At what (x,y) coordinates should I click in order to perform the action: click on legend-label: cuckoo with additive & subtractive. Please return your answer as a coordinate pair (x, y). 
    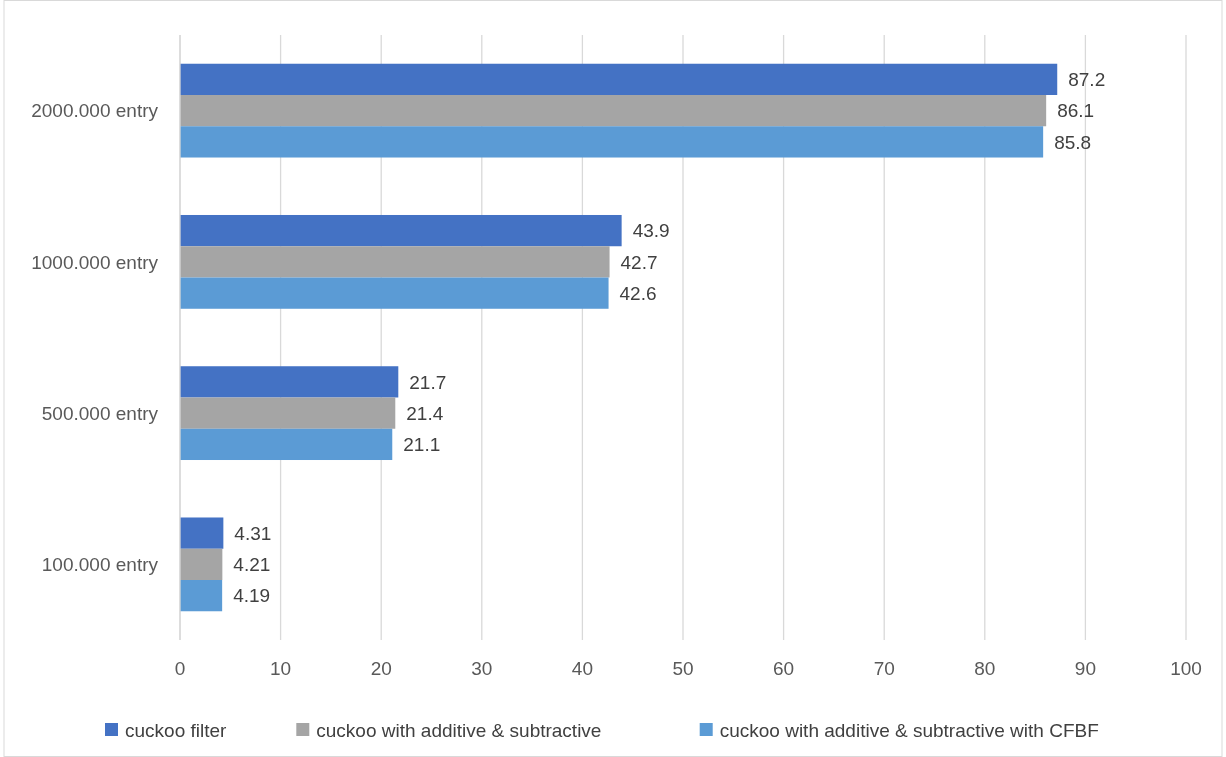
    Looking at the image, I should click on (459, 730).